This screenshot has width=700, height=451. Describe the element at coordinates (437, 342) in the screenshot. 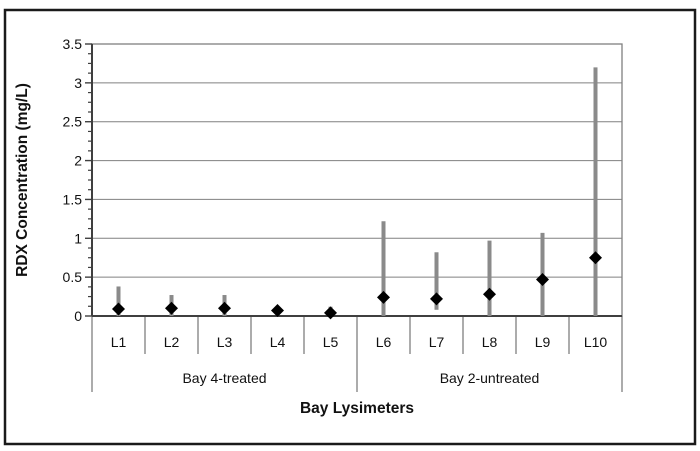

I see `category-label-L7: L7` at that location.